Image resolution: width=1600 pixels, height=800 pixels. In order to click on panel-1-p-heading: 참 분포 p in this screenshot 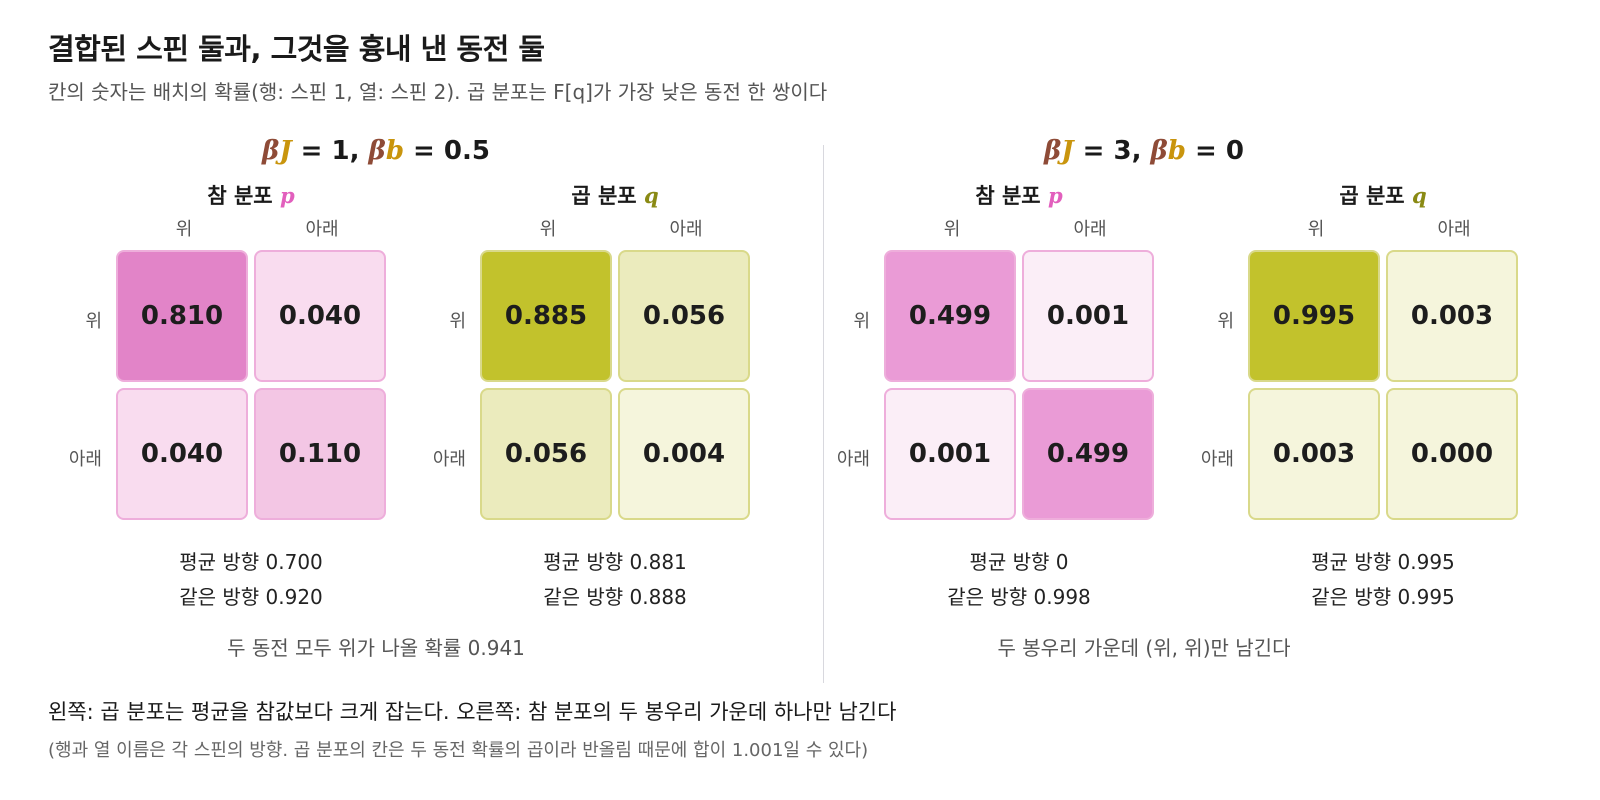, I will do `click(251, 195)`.